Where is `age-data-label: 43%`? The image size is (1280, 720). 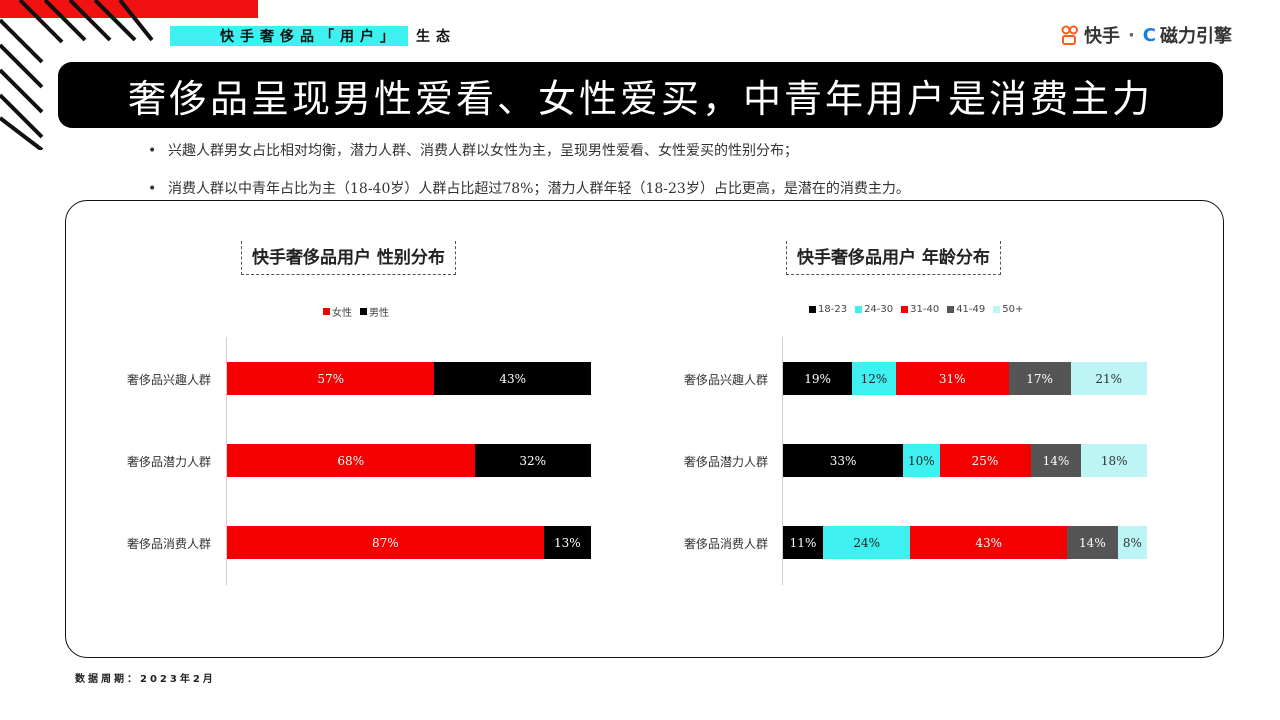
age-data-label: 43% is located at coordinates (988, 542).